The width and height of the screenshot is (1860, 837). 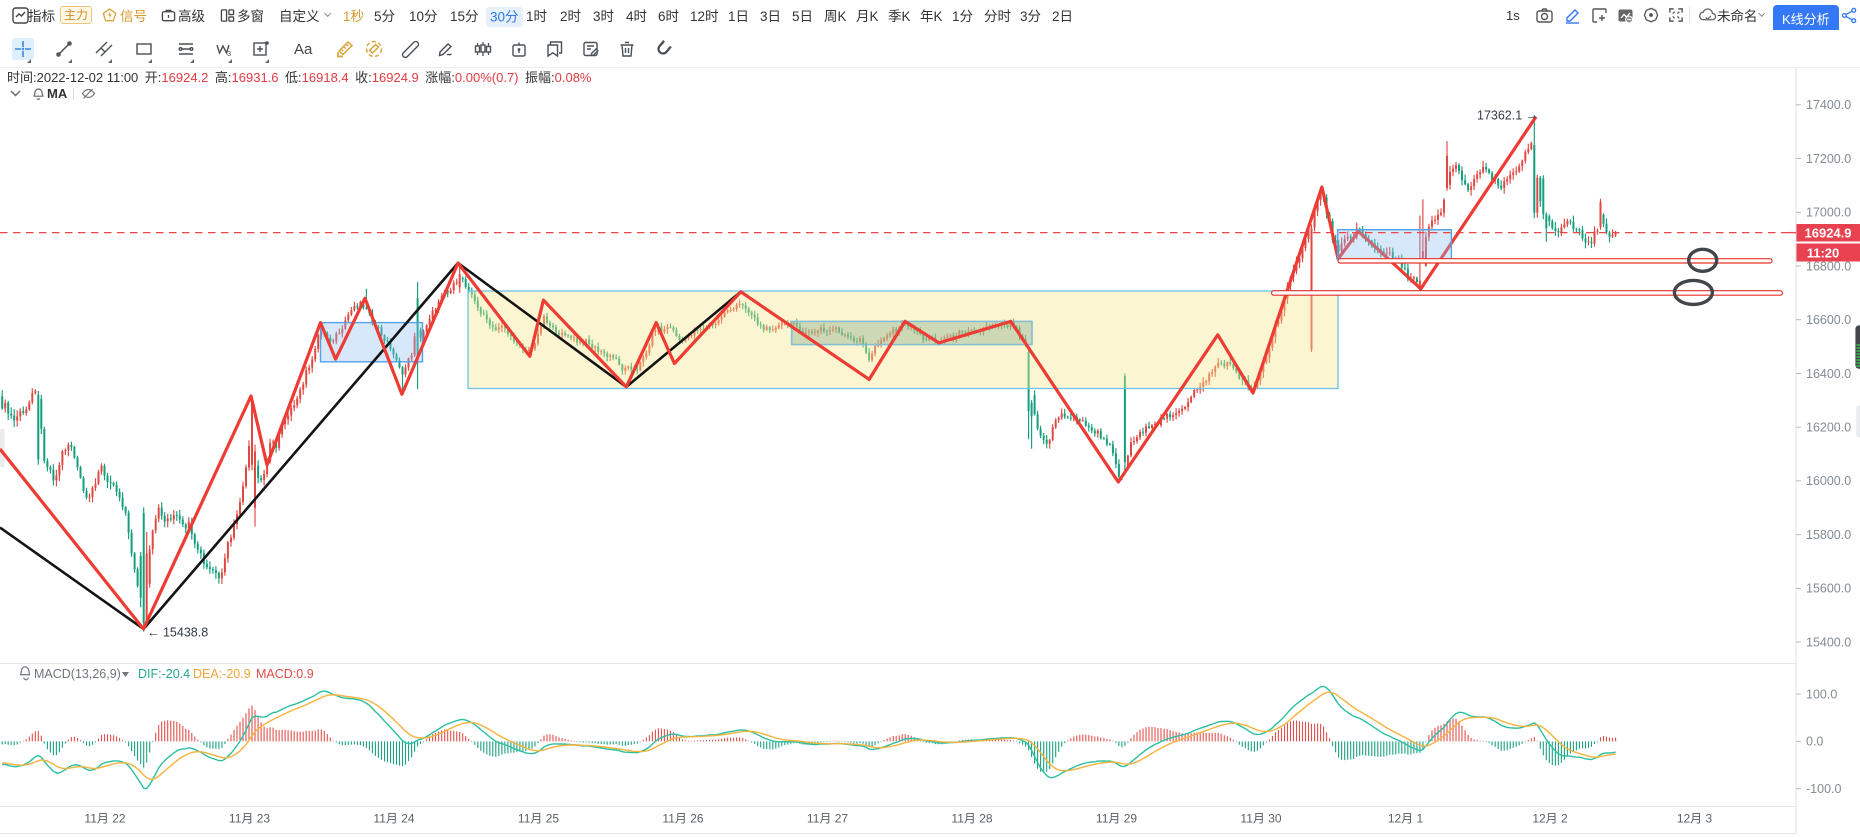 What do you see at coordinates (682, 819) in the screenshot?
I see `svg-text: 11月 26` at bounding box center [682, 819].